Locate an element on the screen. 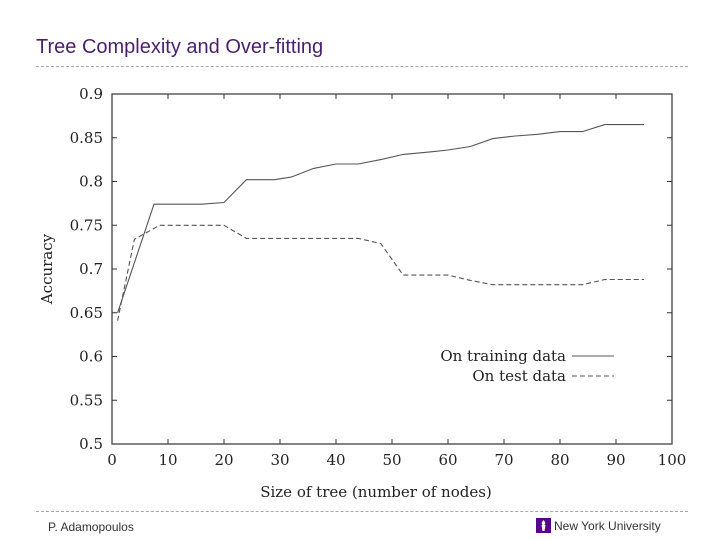 The height and width of the screenshot is (540, 720). footer-divider is located at coordinates (362, 511).